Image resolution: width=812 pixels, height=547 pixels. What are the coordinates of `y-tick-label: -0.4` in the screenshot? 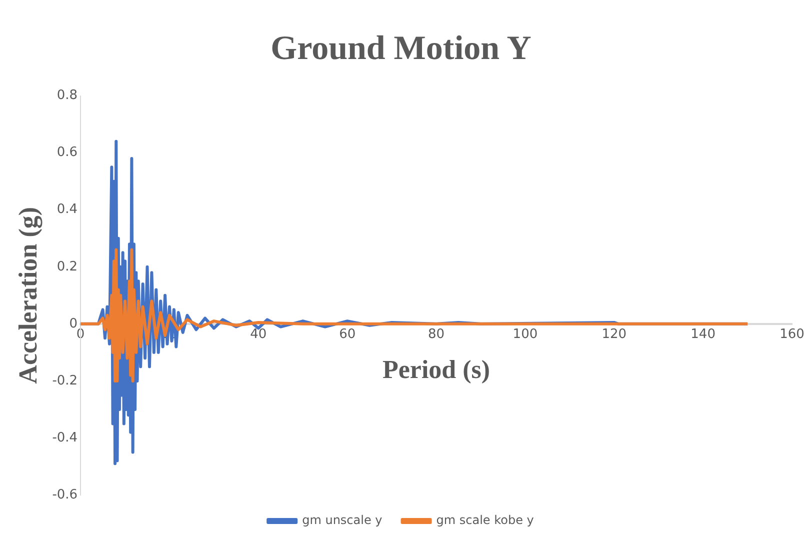 It's located at (65, 438).